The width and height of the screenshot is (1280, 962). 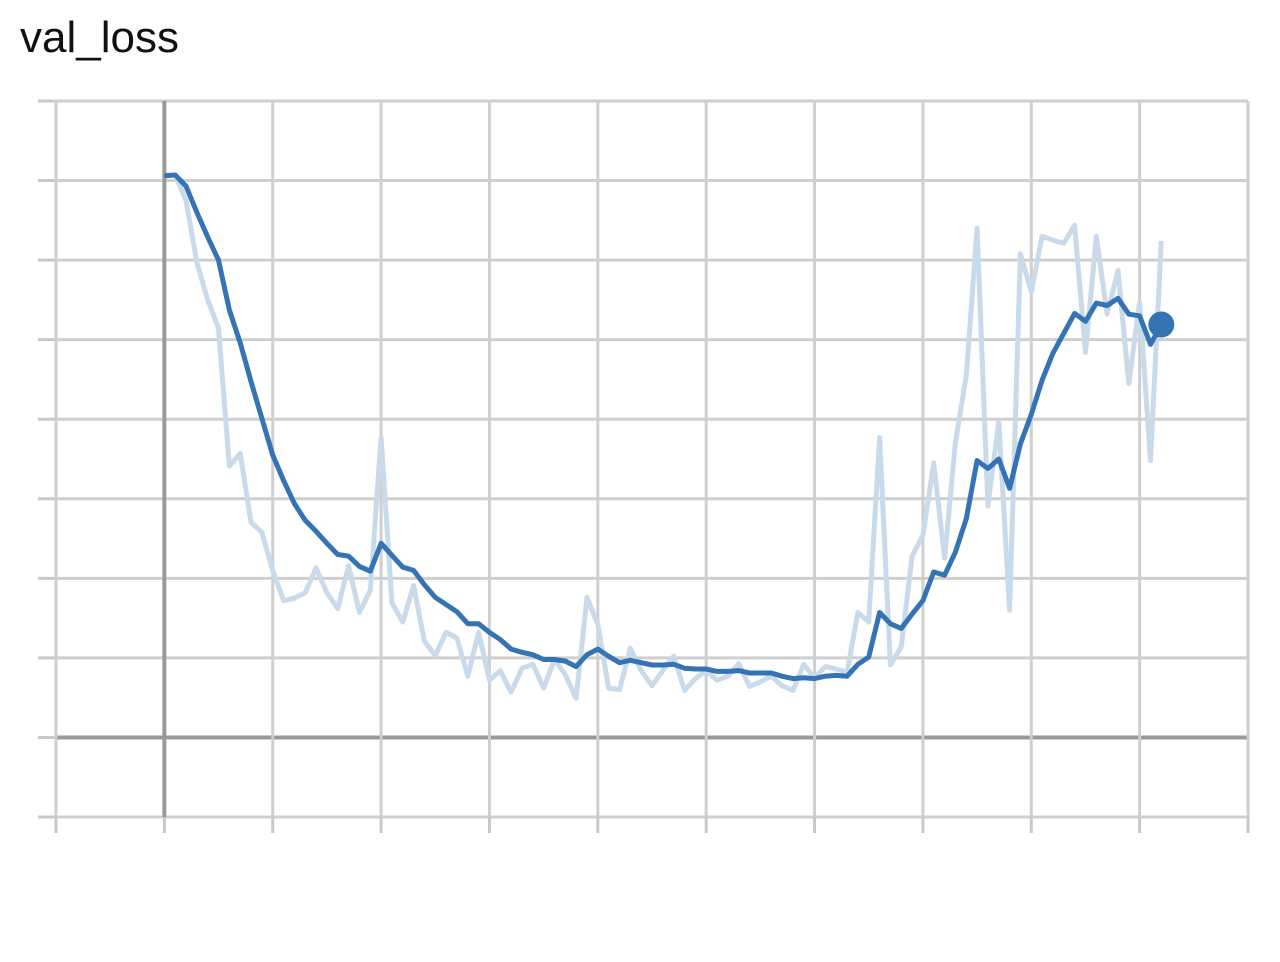 What do you see at coordinates (99, 37) in the screenshot?
I see `chart-title: val_loss` at bounding box center [99, 37].